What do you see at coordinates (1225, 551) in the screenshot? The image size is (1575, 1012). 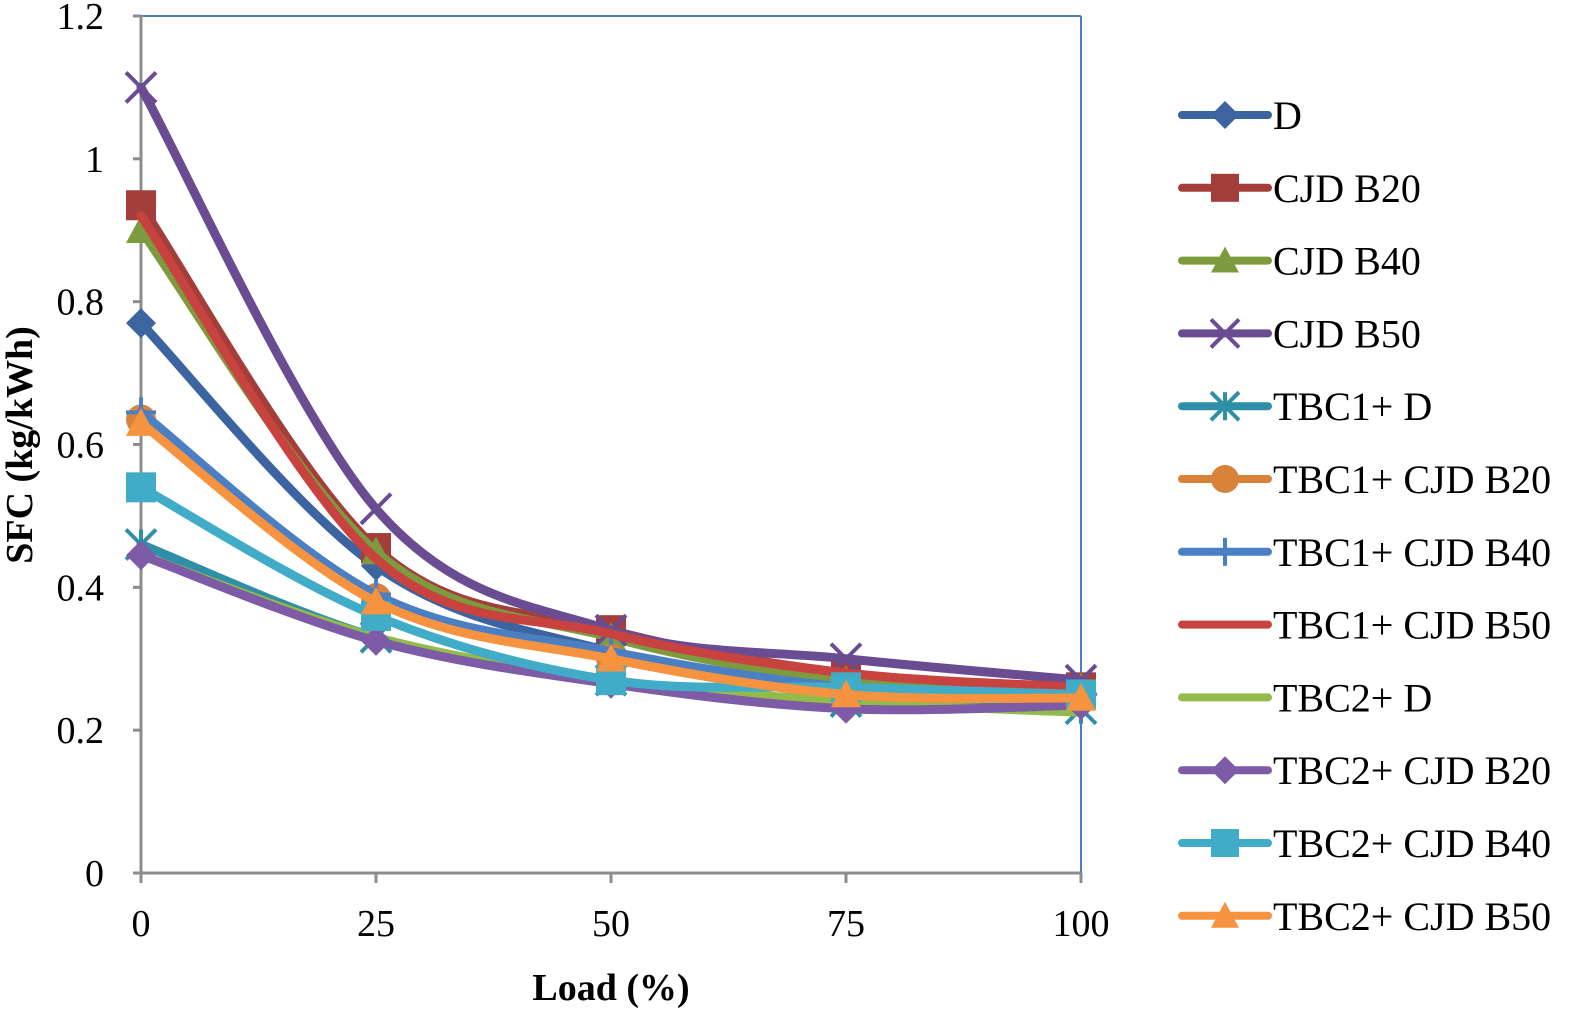 I see `marker-plus` at bounding box center [1225, 551].